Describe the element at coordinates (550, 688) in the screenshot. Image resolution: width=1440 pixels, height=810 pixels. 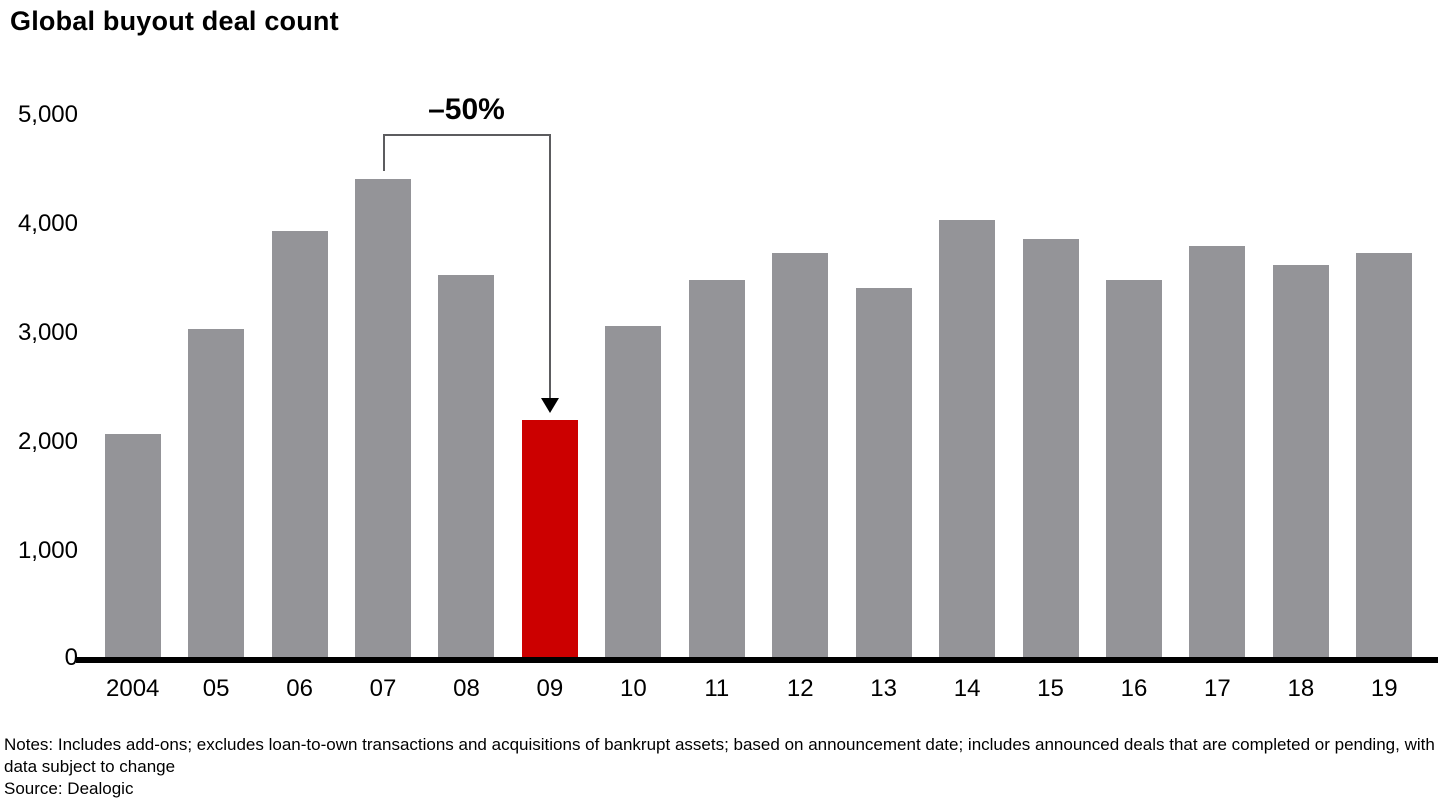
I see `x-axis-label: 09` at that location.